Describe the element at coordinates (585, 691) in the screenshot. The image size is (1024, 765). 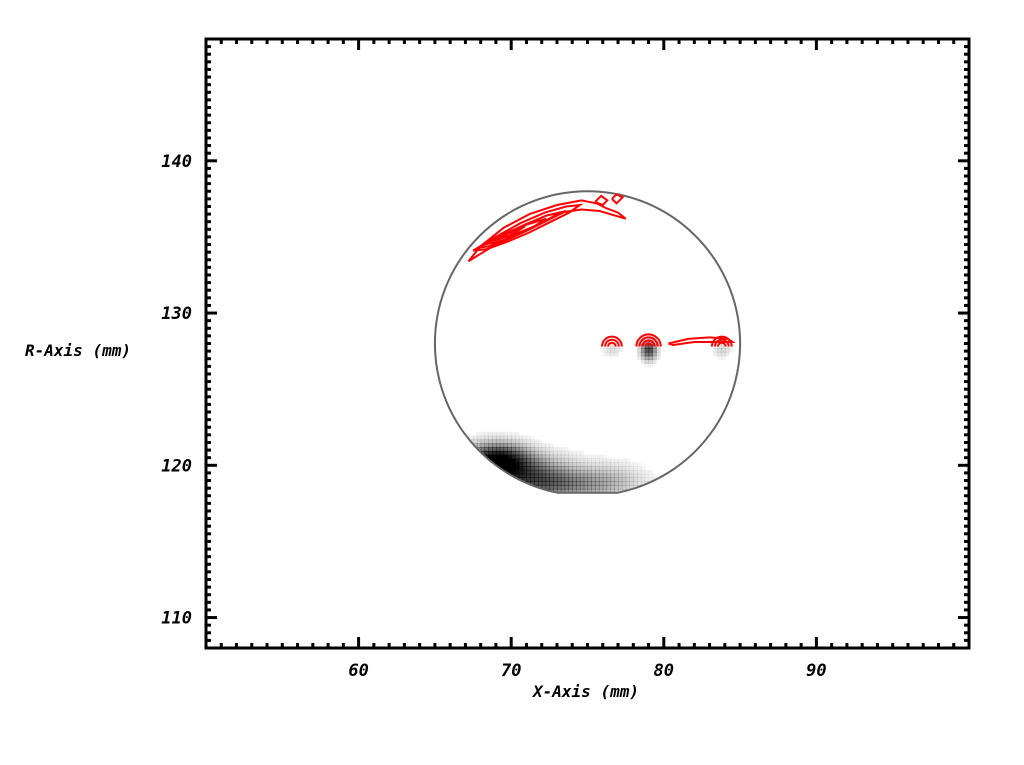
I see `x-axis-label: X-Axis (mm)` at that location.